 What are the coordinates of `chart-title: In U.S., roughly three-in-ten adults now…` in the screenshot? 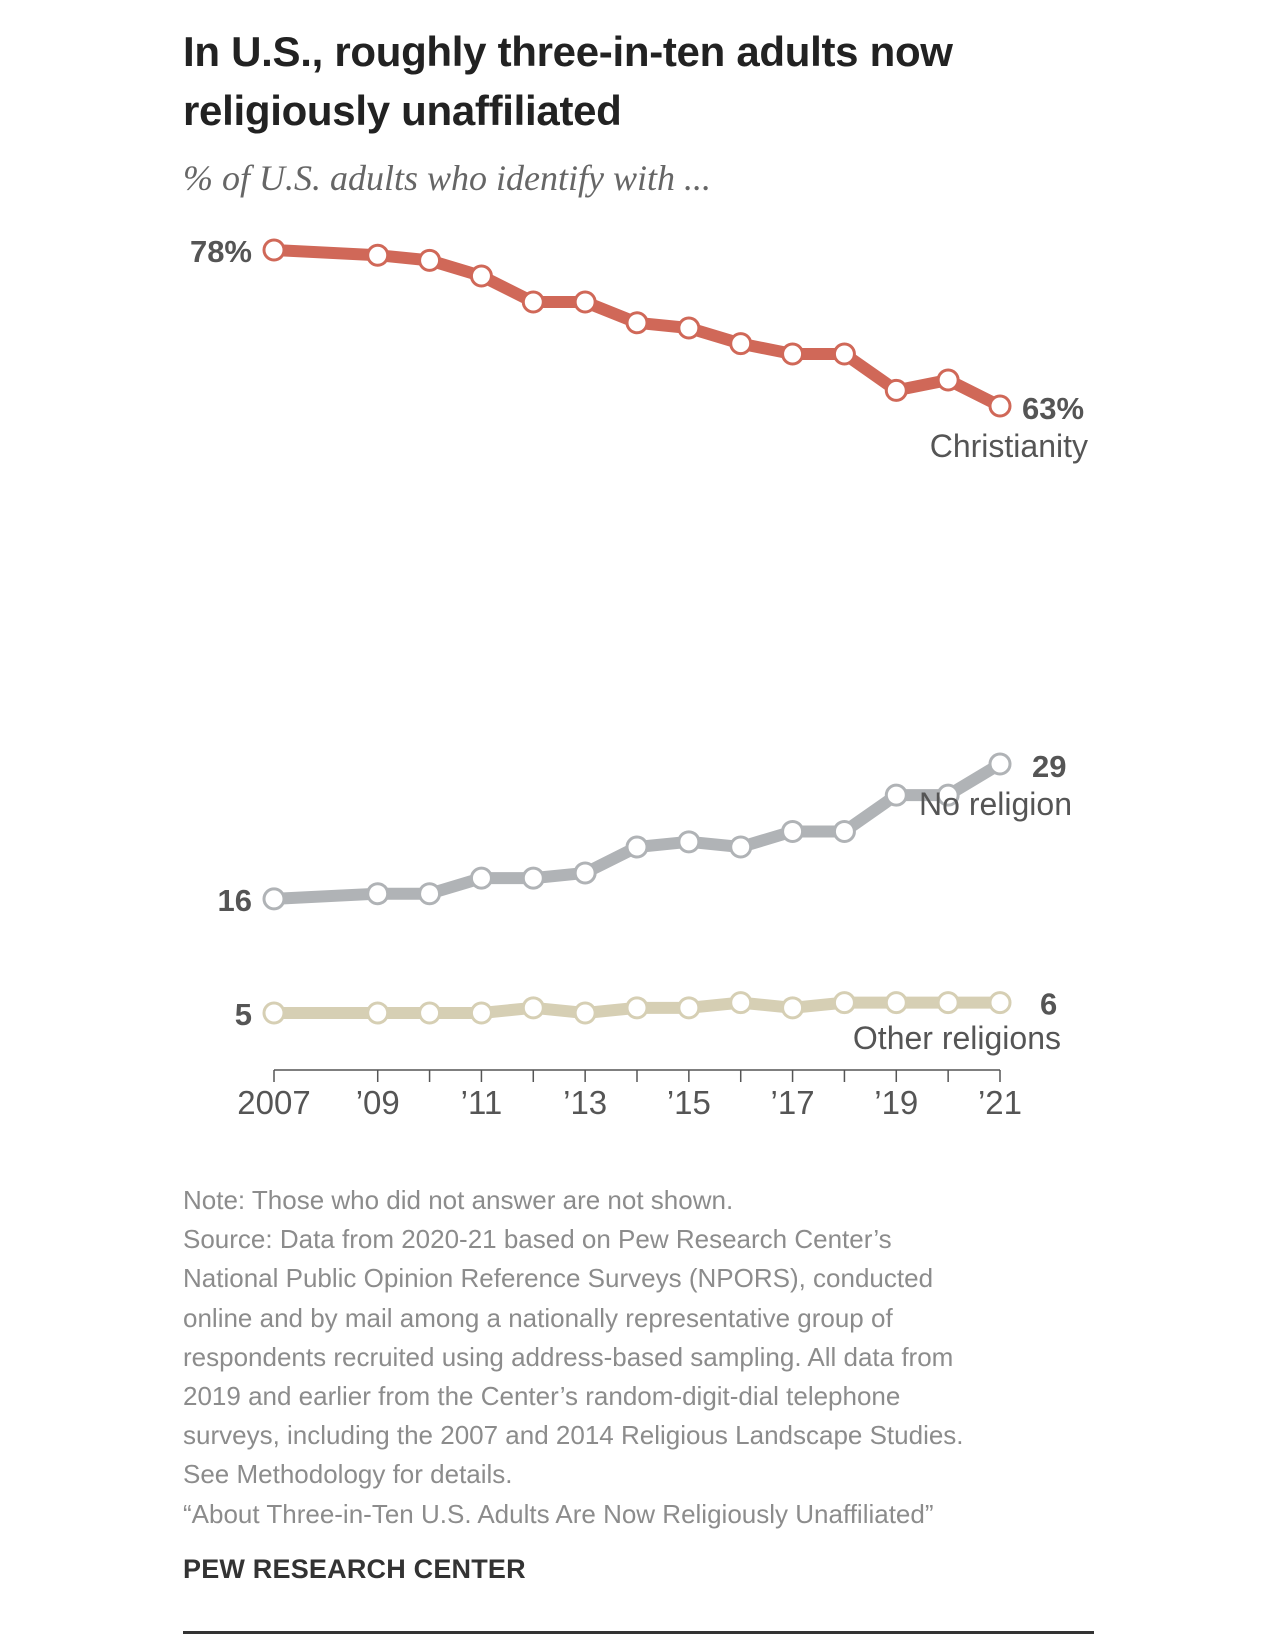 It's located at (568, 81).